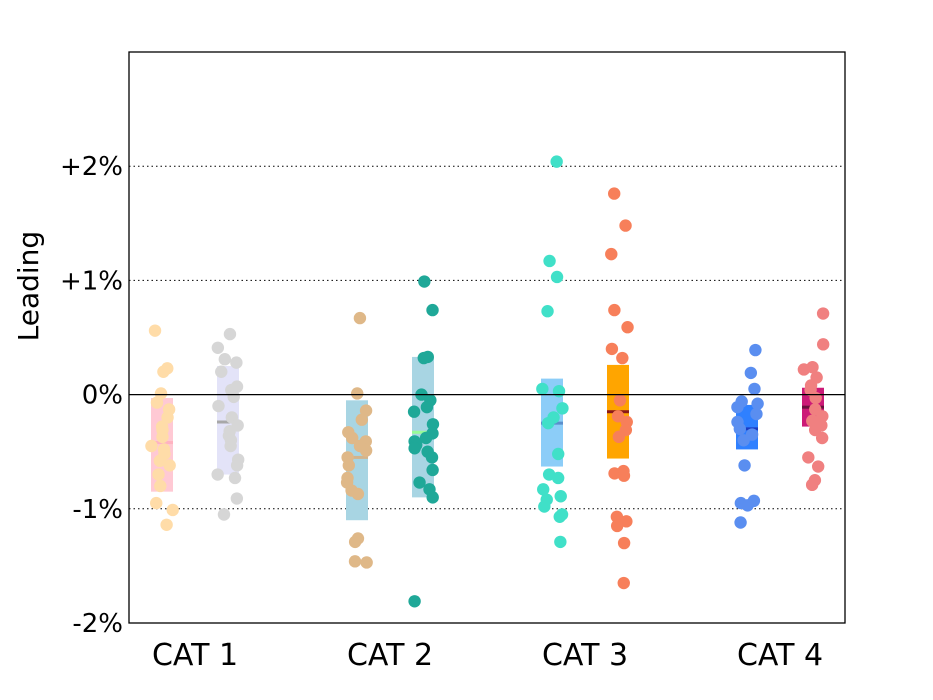  Describe the element at coordinates (97, 624) in the screenshot. I see `y-tick-label: -2%` at that location.